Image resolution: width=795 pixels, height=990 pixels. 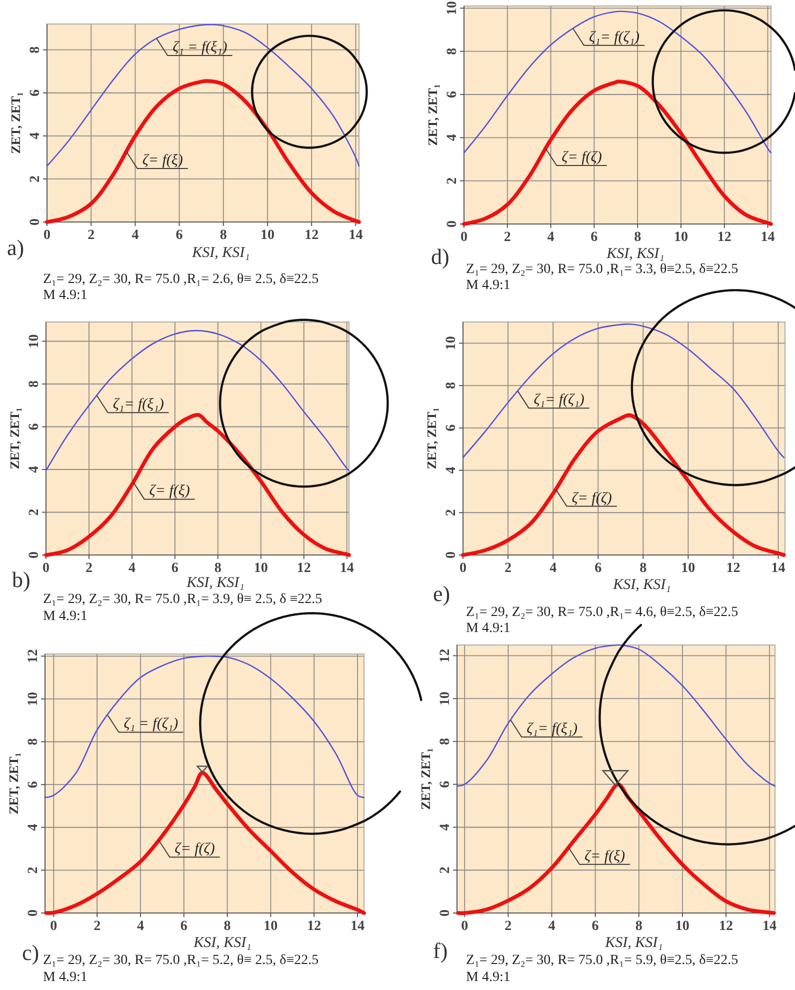 What do you see at coordinates (31, 952) in the screenshot?
I see `text: c)` at bounding box center [31, 952].